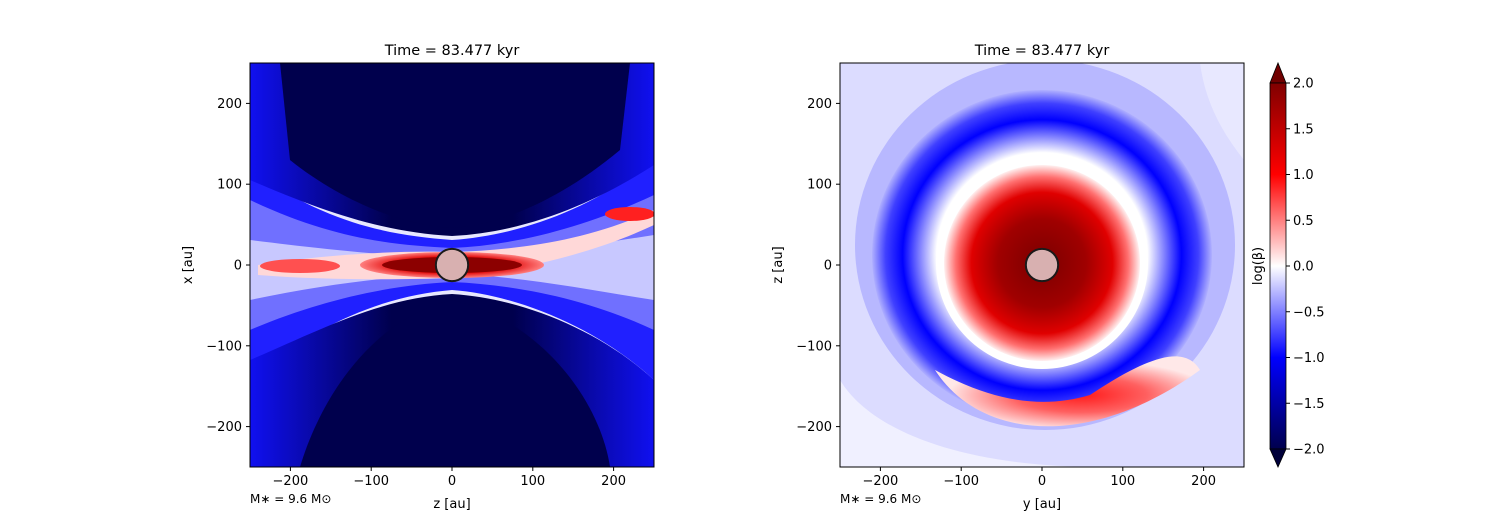  I want to click on chart-title-edge-on: Time = 83.477 kyr, so click(452, 51).